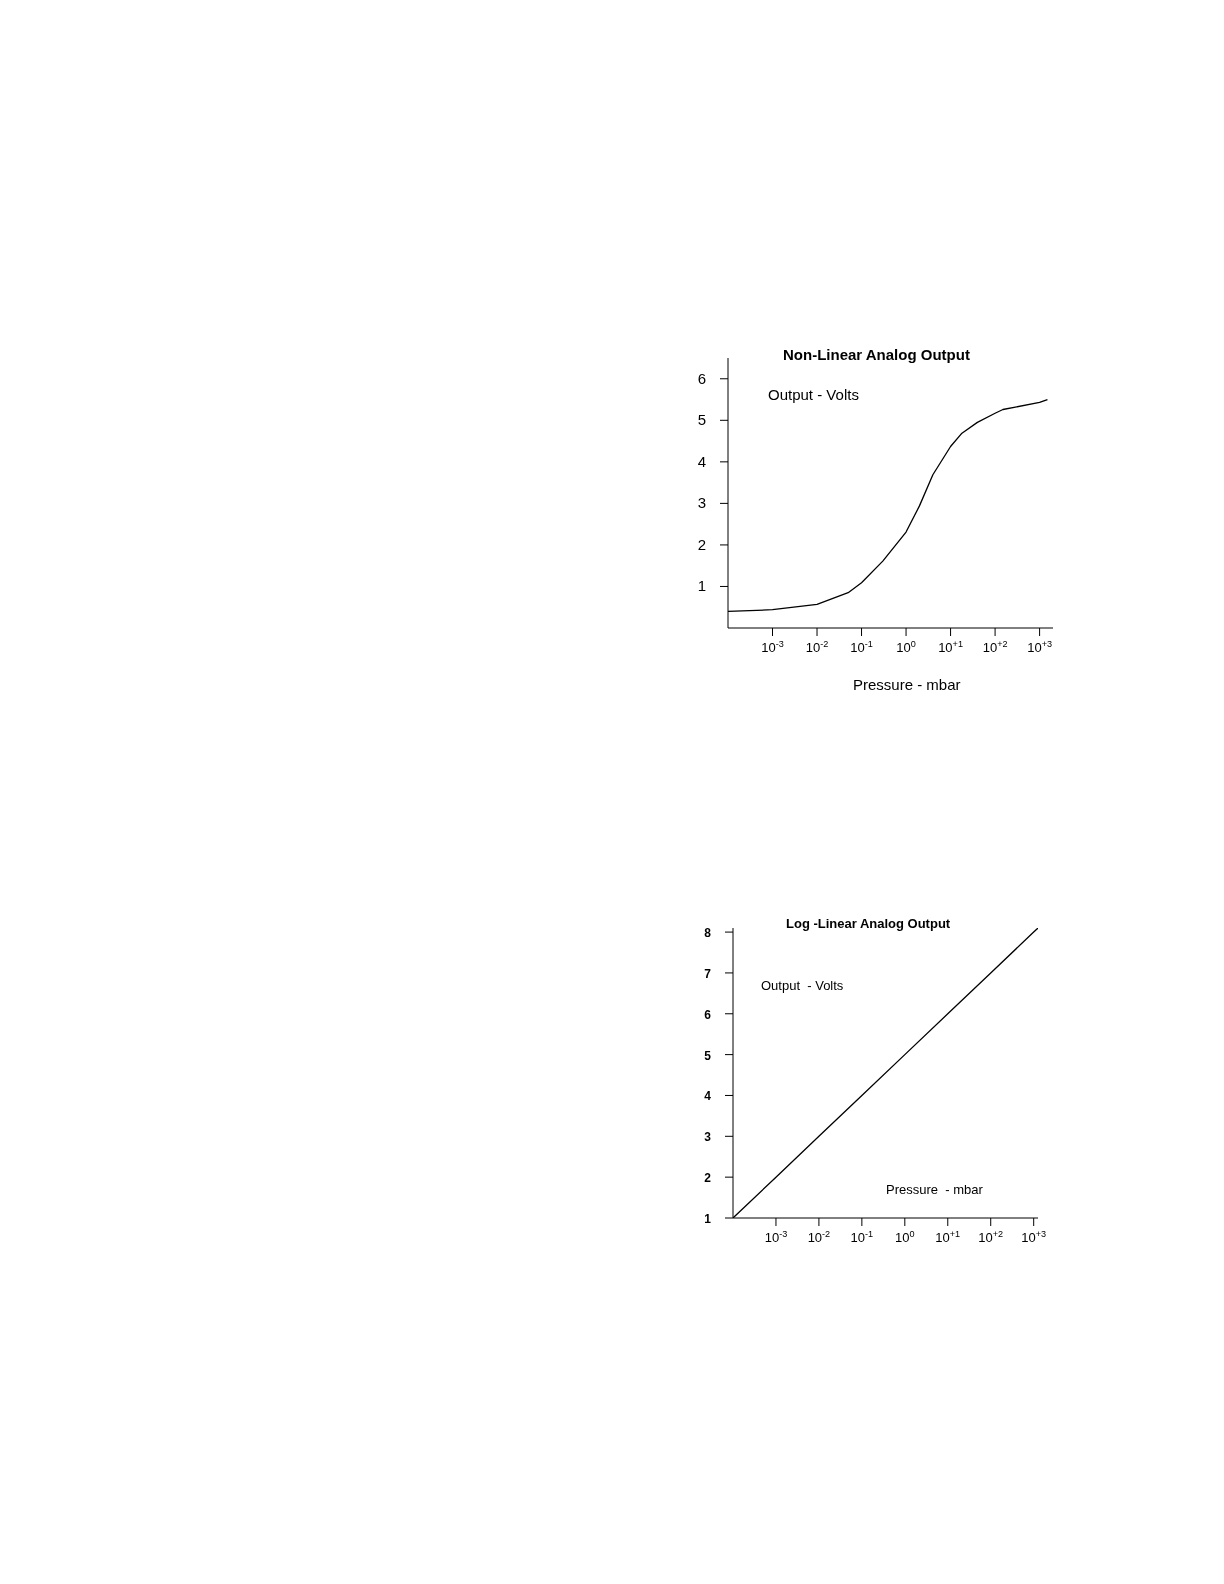 The image size is (1224, 1584). I want to click on chart-title: Log -Linear Analog Output, so click(868, 923).